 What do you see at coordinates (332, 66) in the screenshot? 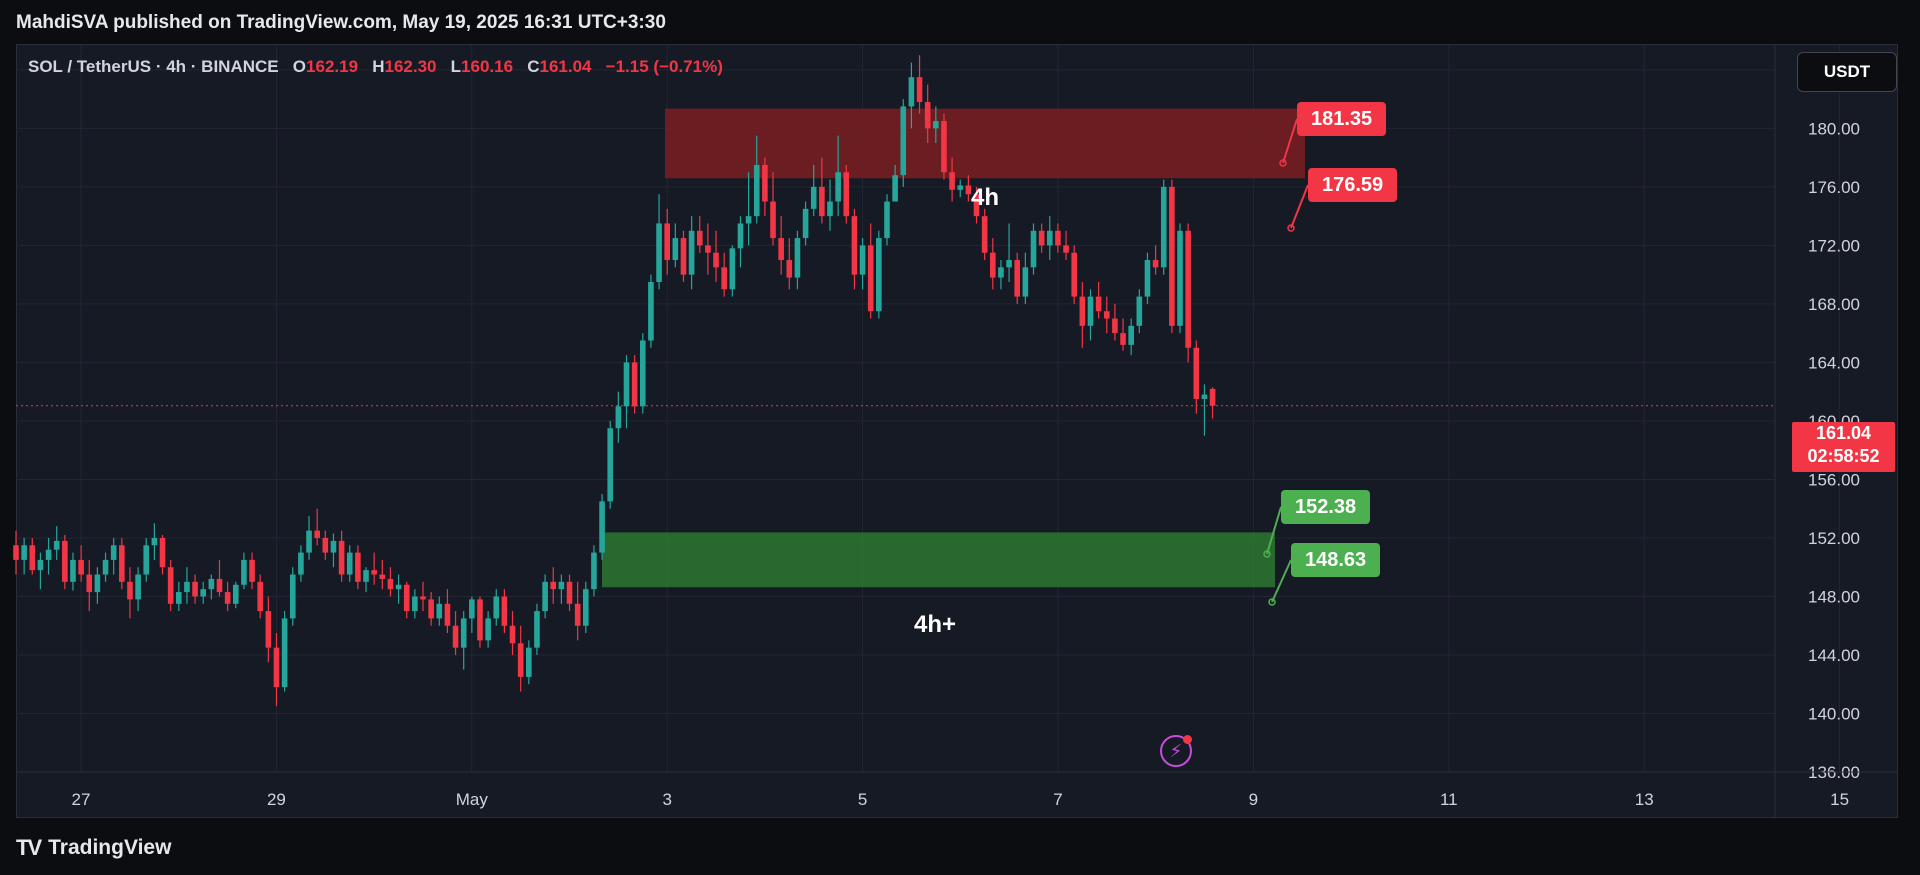
I see `legend-open: 162.19` at bounding box center [332, 66].